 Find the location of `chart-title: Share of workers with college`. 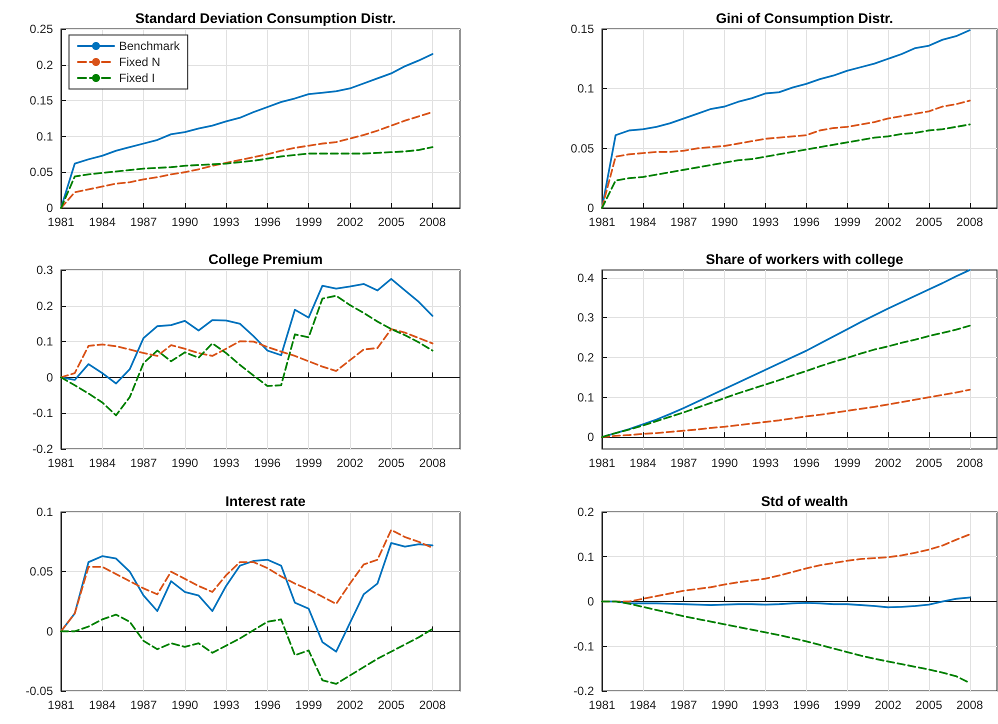

chart-title: Share of workers with college is located at coordinates (805, 259).